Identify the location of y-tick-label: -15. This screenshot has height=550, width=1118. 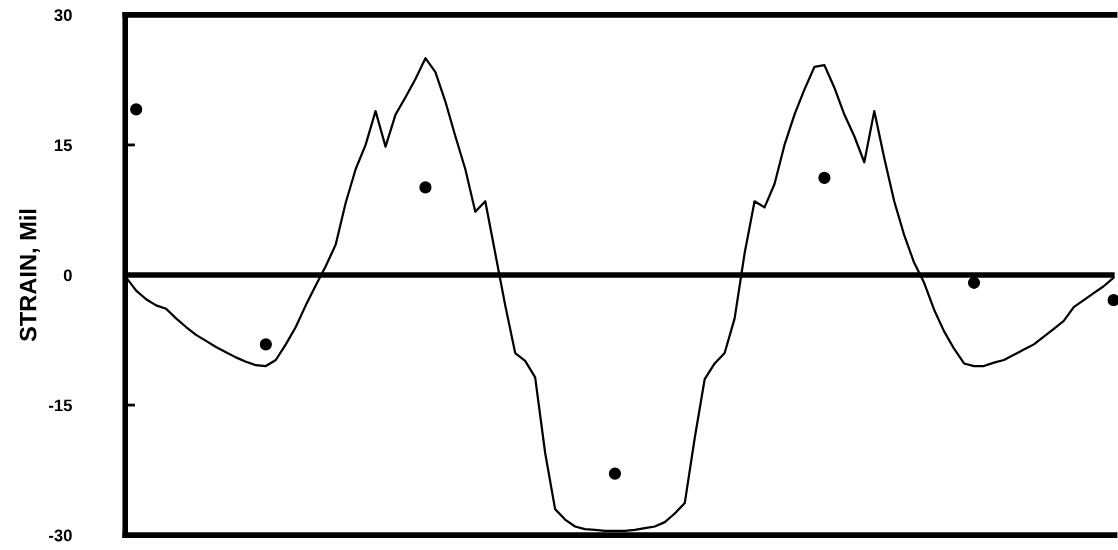
(60, 405).